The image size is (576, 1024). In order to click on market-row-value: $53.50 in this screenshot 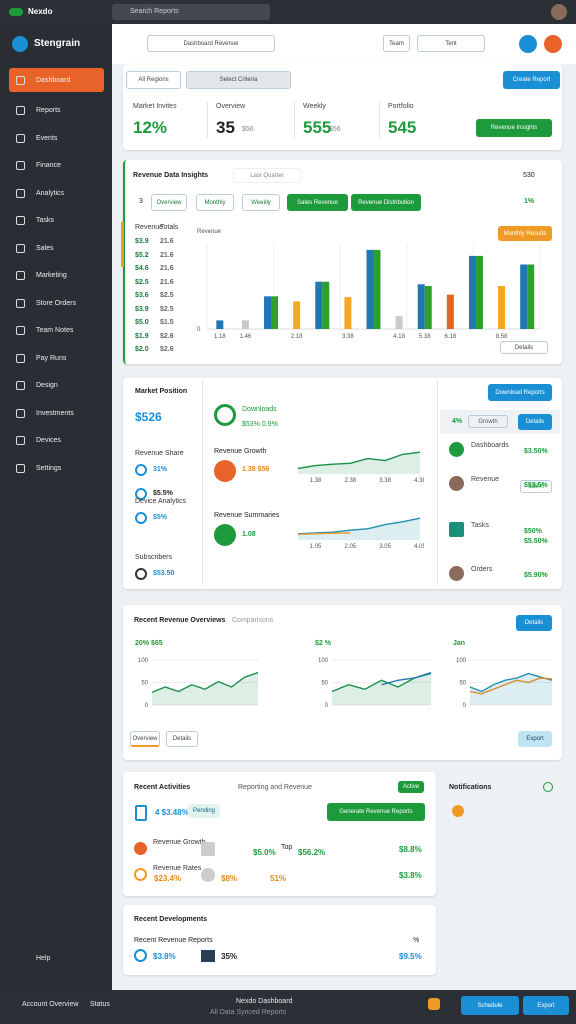, I will do `click(164, 573)`.